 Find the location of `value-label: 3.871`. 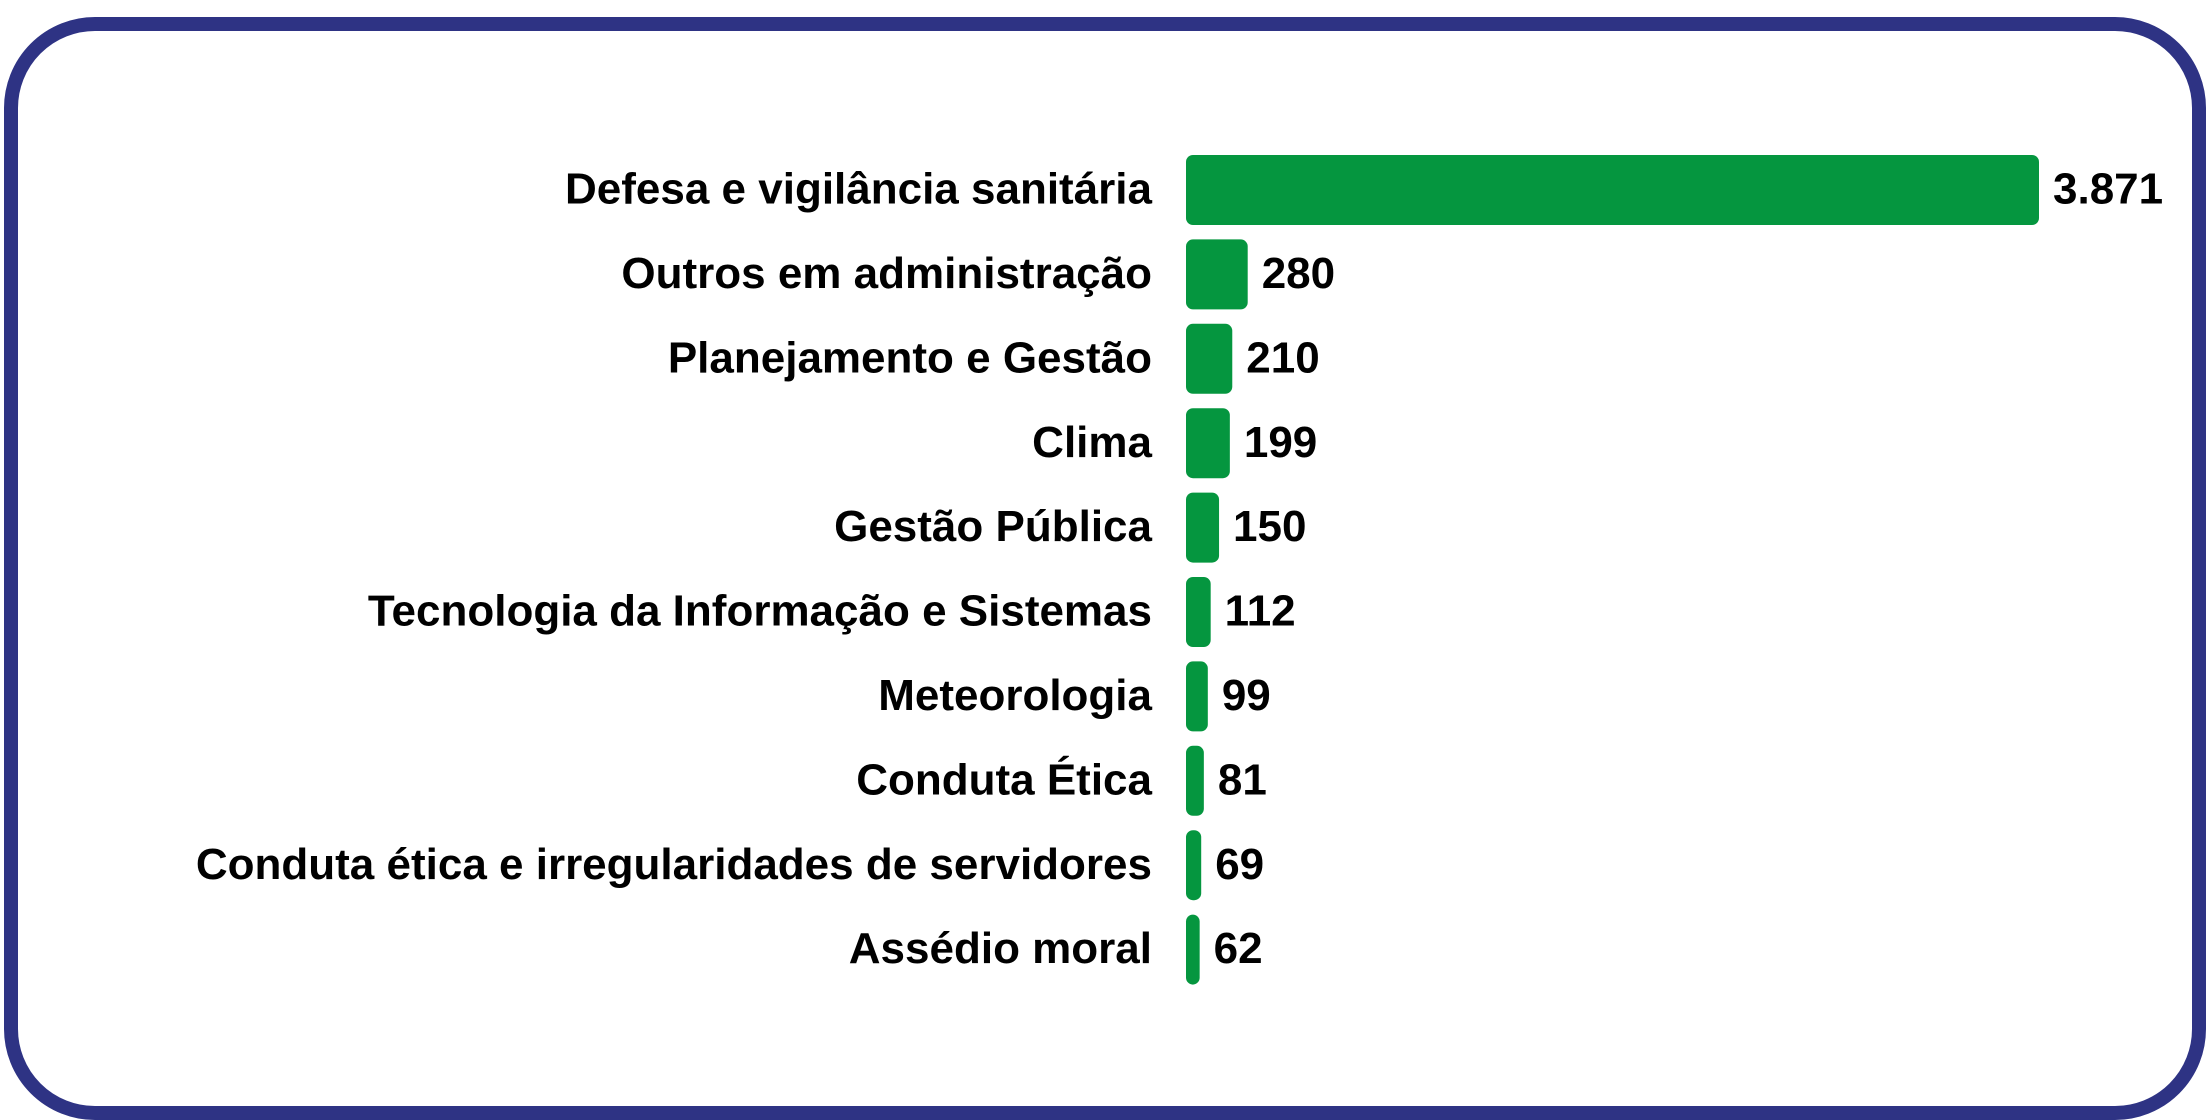

value-label: 3.871 is located at coordinates (2108, 189).